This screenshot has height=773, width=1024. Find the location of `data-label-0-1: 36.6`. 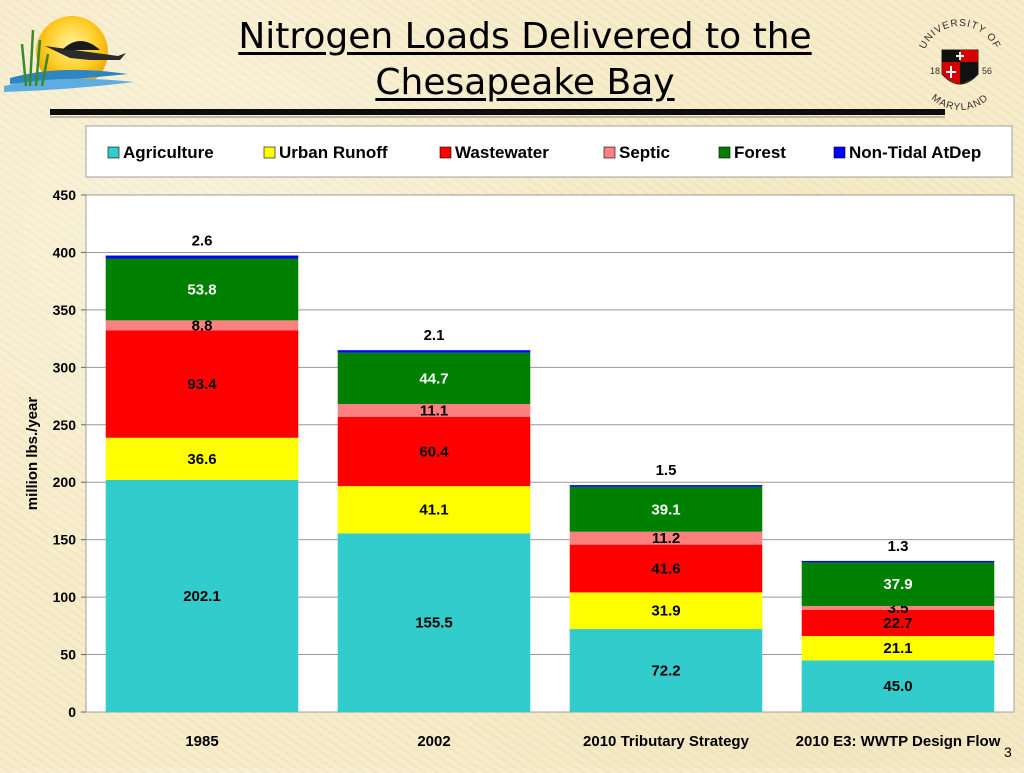

data-label-0-1: 36.6 is located at coordinates (201, 459).